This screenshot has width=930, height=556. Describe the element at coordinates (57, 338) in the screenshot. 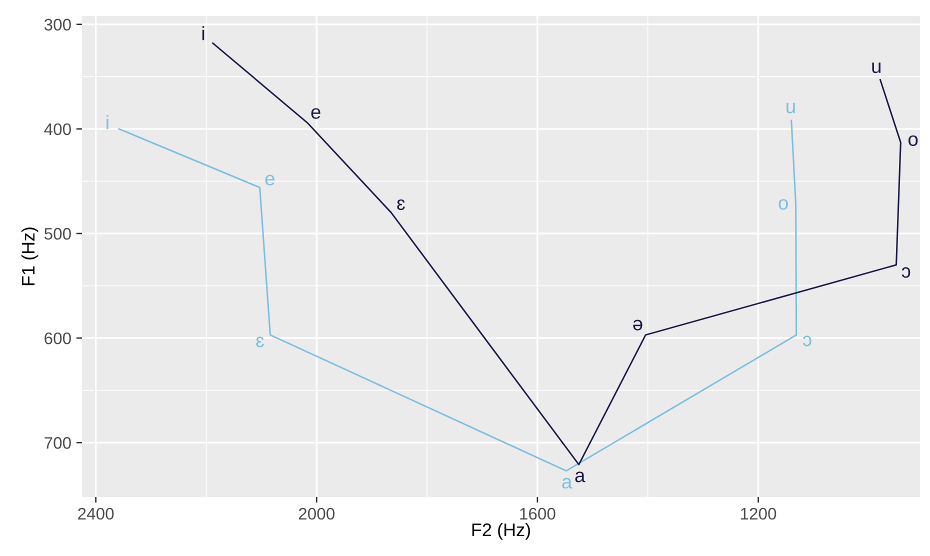

I see `y-tick-label: 600` at that location.